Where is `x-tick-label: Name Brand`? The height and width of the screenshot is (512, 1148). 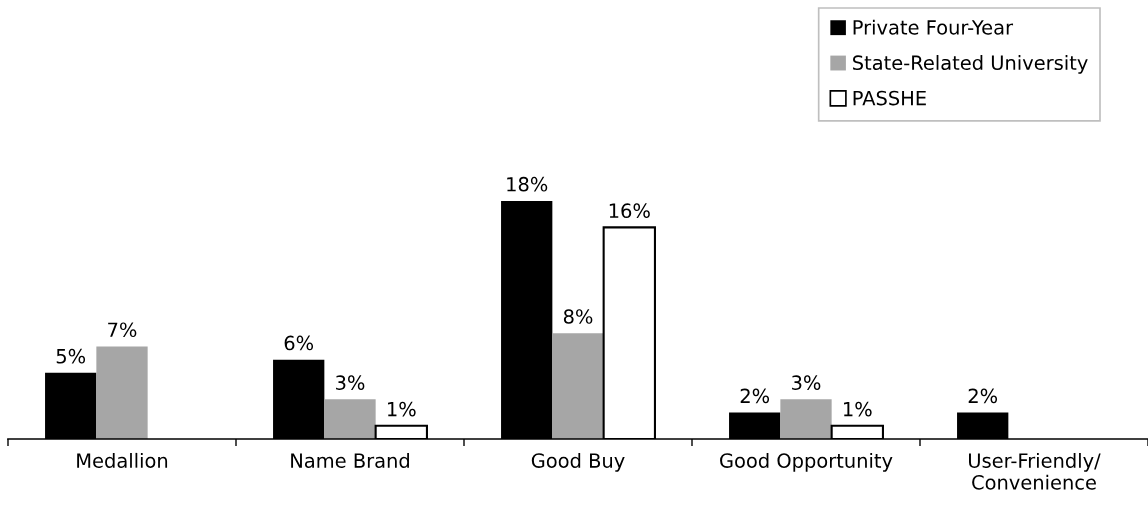 x-tick-label: Name Brand is located at coordinates (350, 460).